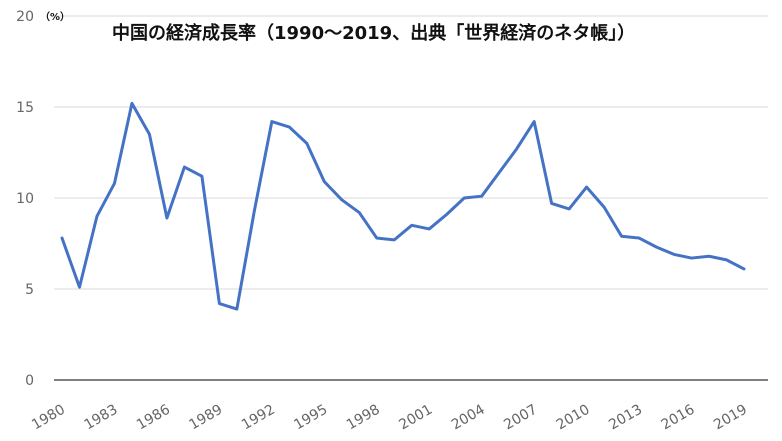 The width and height of the screenshot is (782, 441). I want to click on y-tick-label: 15, so click(25, 108).